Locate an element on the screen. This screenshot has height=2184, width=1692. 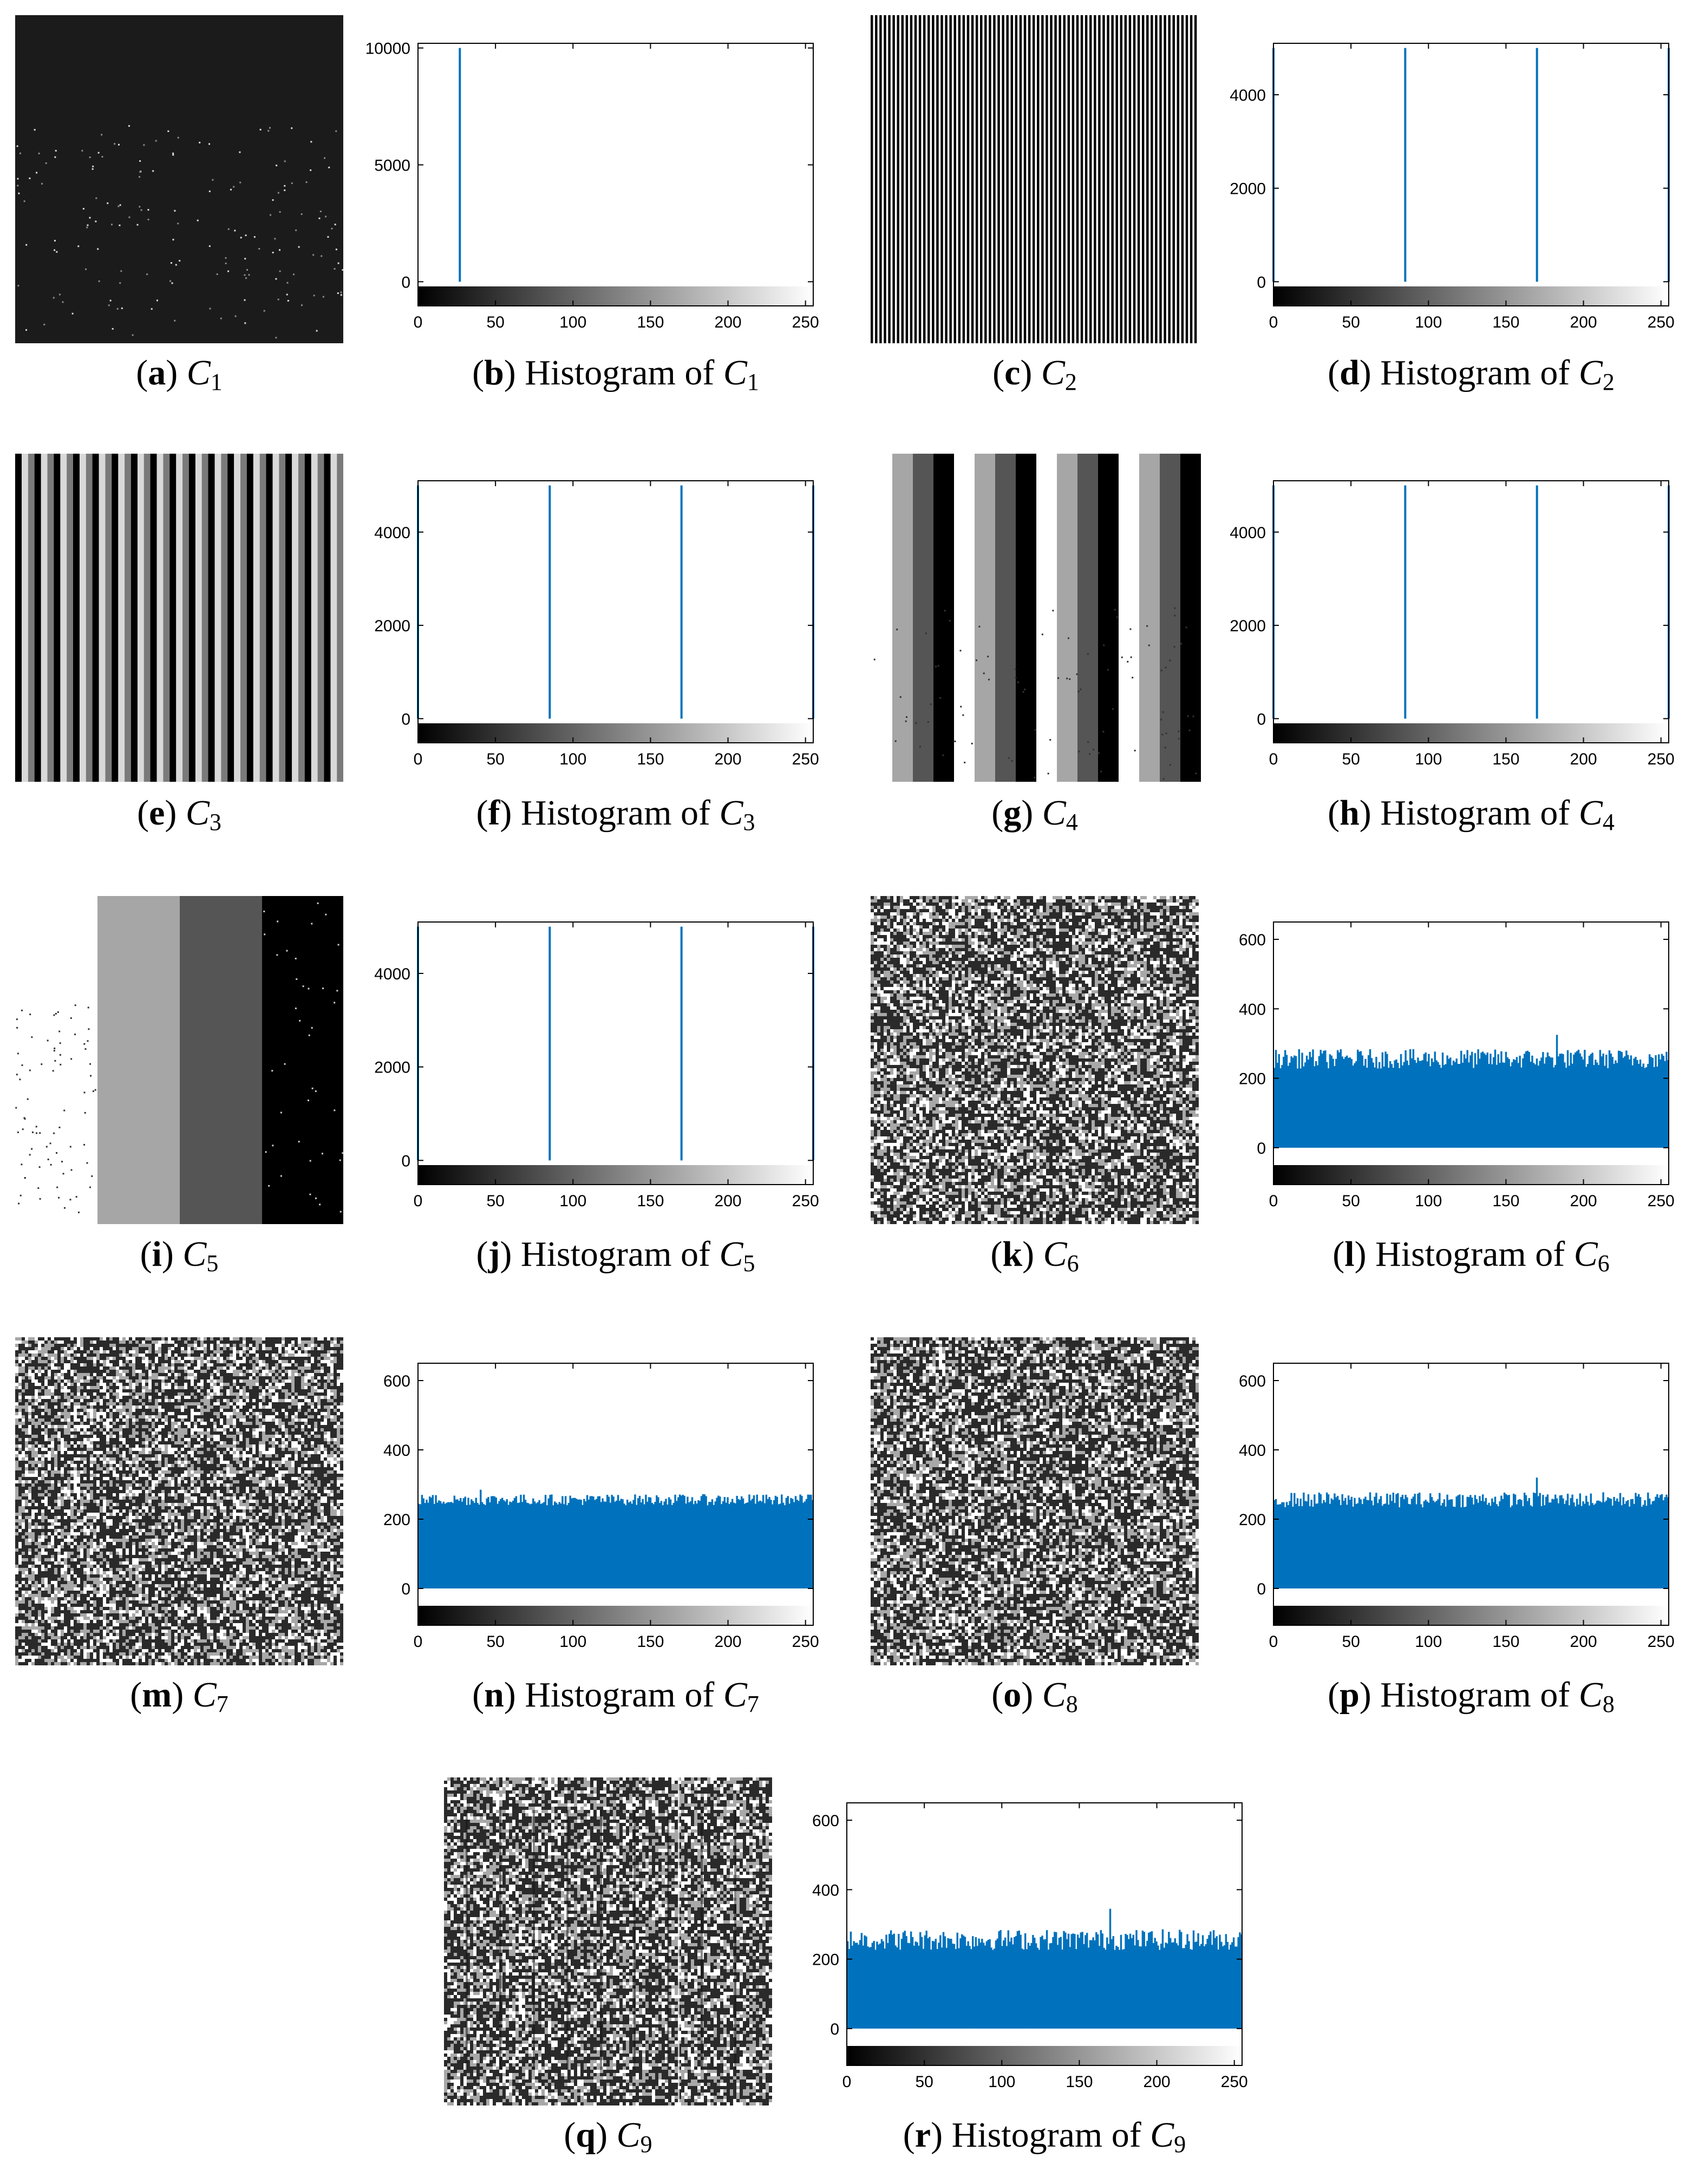
image-g is located at coordinates (1036, 618).